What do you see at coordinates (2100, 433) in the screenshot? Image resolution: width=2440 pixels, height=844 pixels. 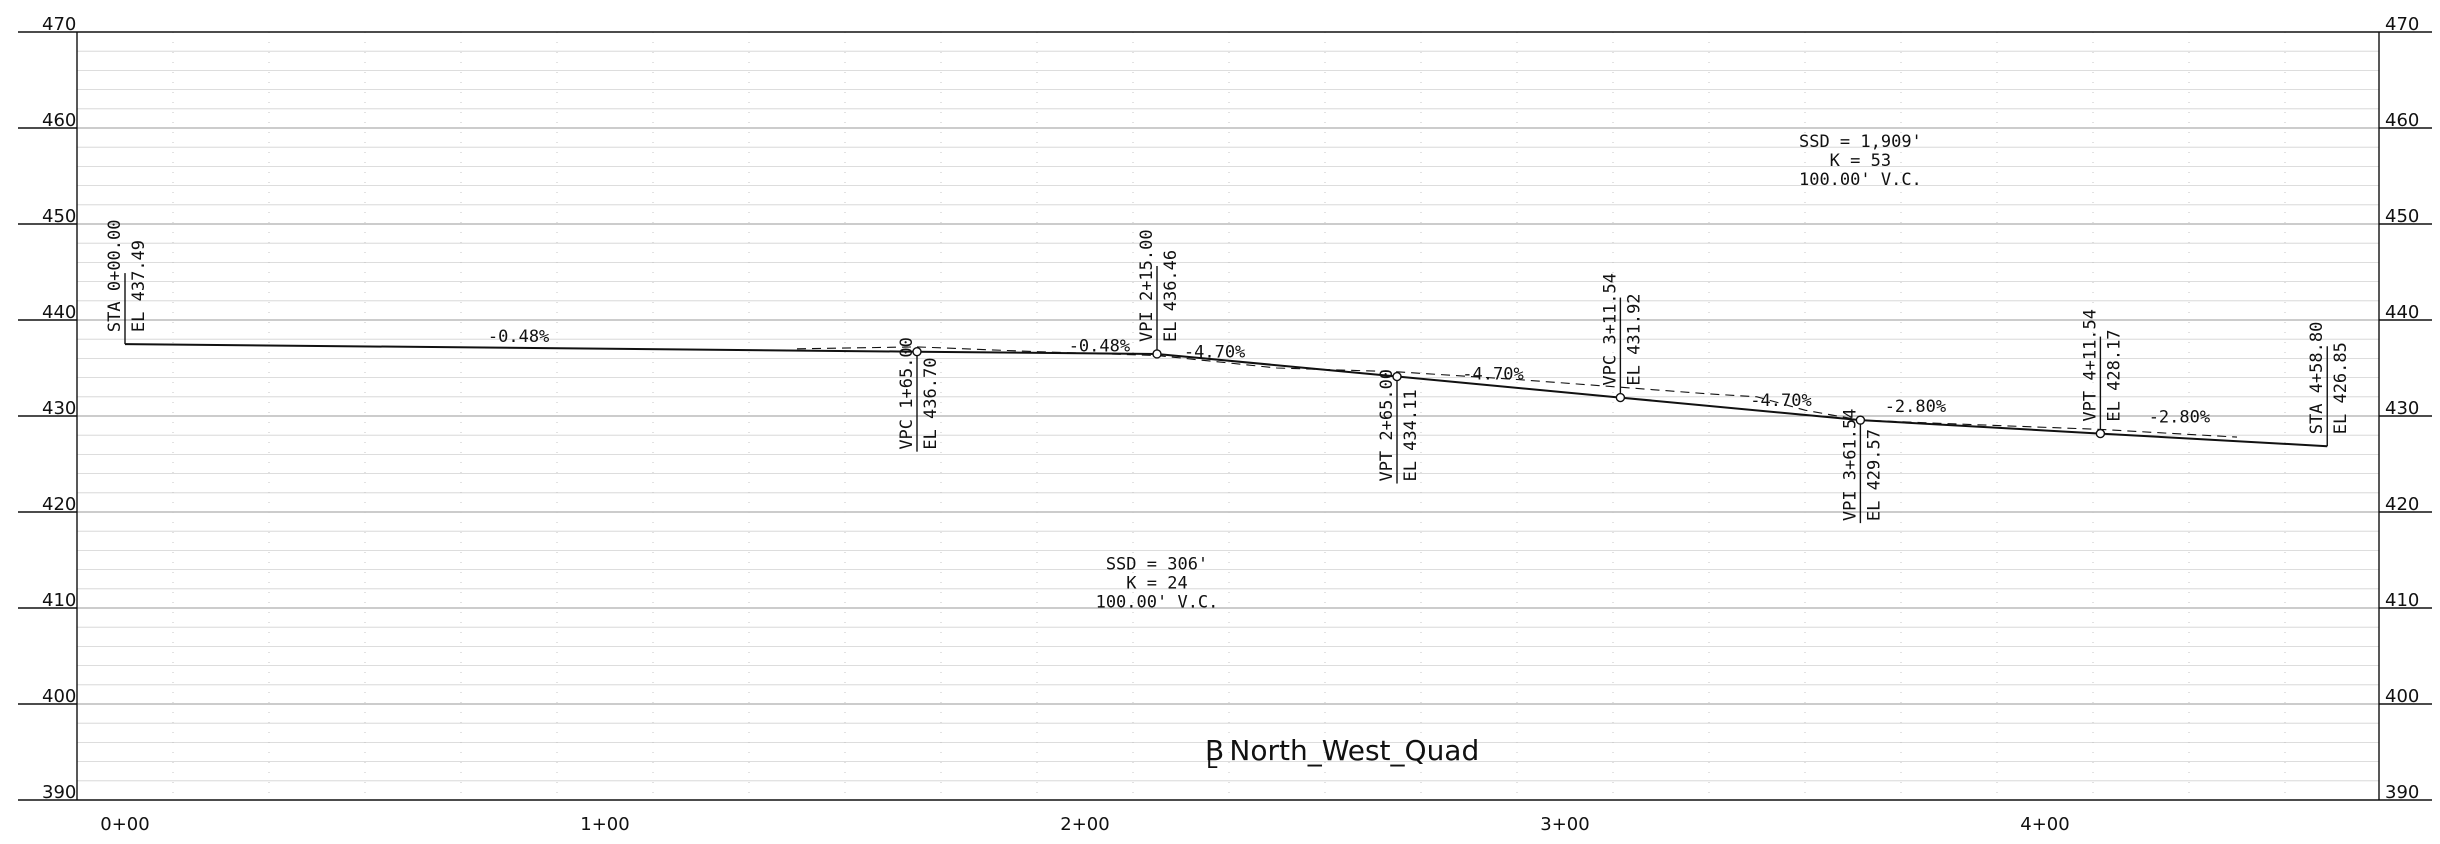 I see `vpt-2-marker` at bounding box center [2100, 433].